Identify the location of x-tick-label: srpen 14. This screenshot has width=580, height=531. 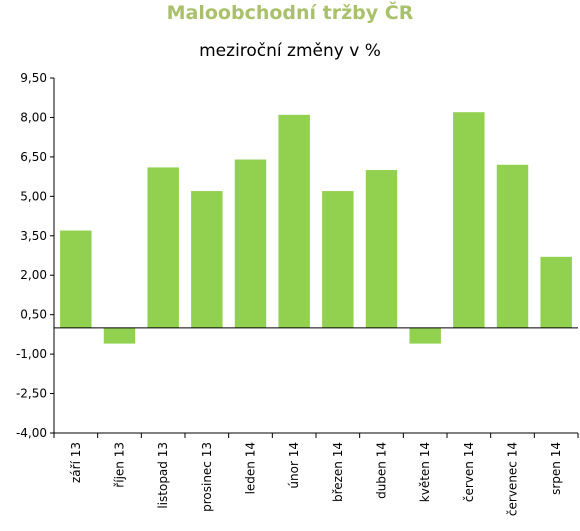
(556, 468).